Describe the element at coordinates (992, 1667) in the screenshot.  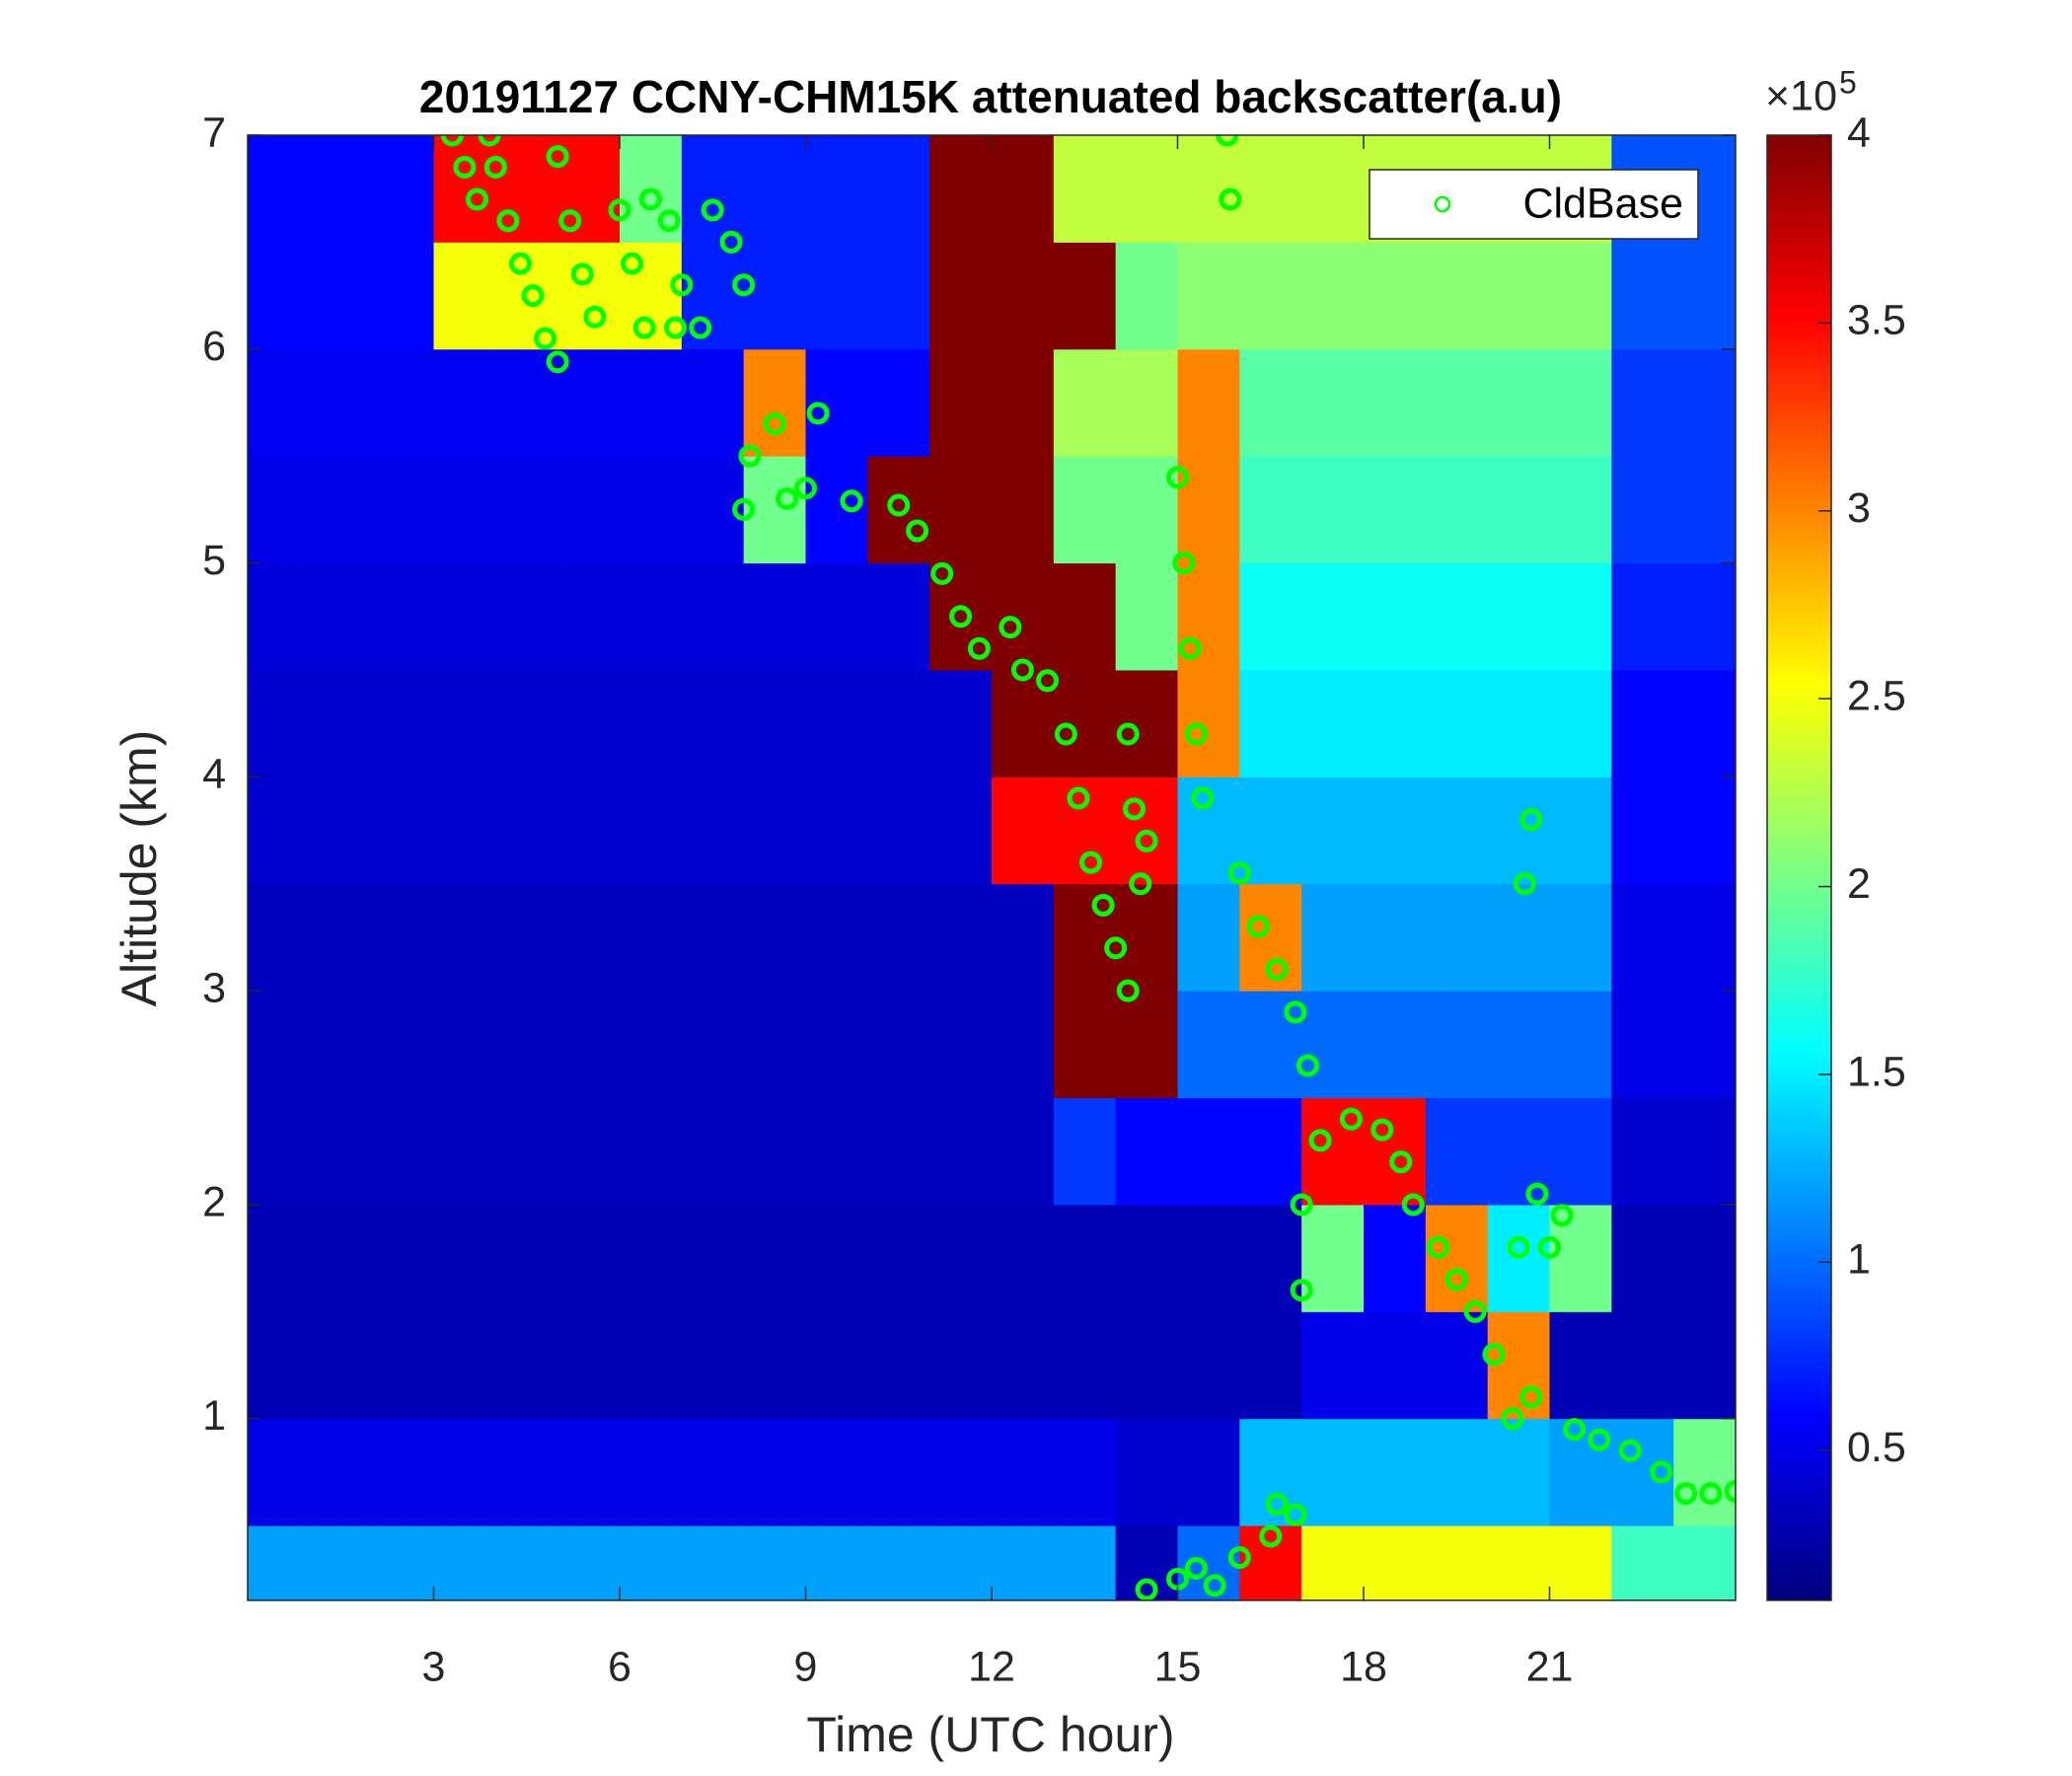
I see `x-tick-label: 12` at that location.